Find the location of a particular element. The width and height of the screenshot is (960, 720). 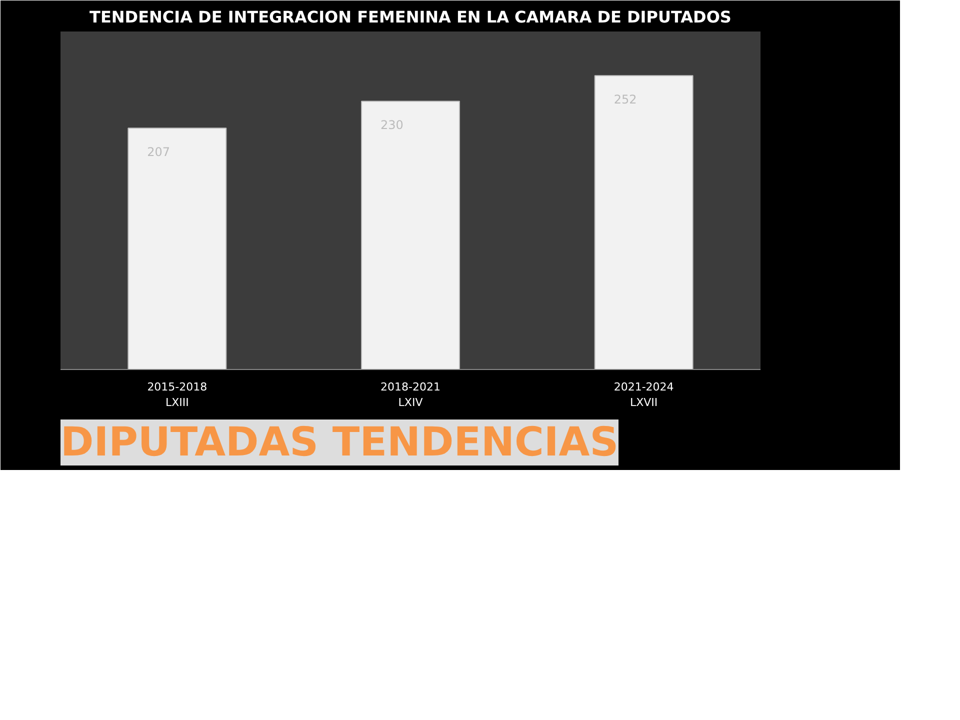

x-tick-label: 2018-2021 LXIV is located at coordinates (410, 395).